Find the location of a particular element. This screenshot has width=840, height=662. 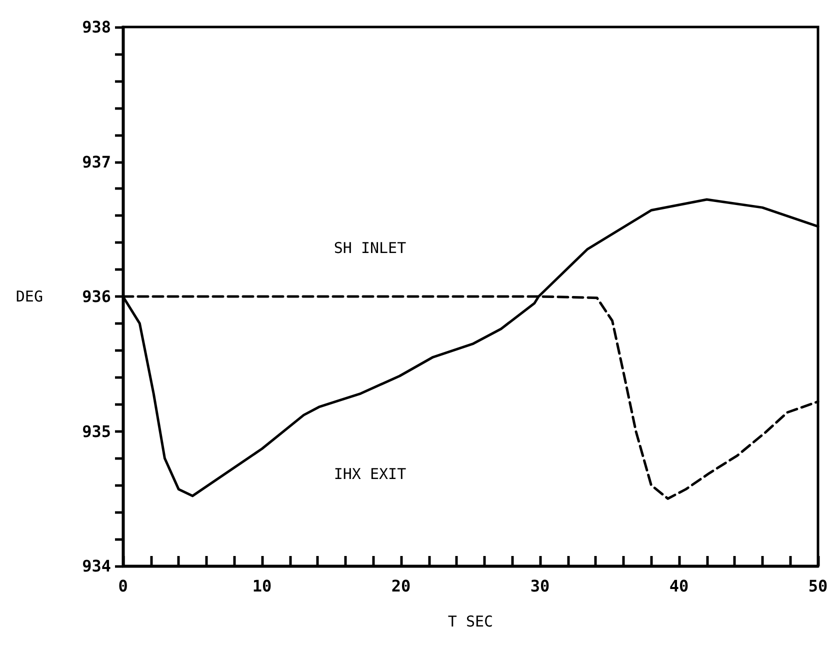

y-tick-label: 937 is located at coordinates (96, 162).